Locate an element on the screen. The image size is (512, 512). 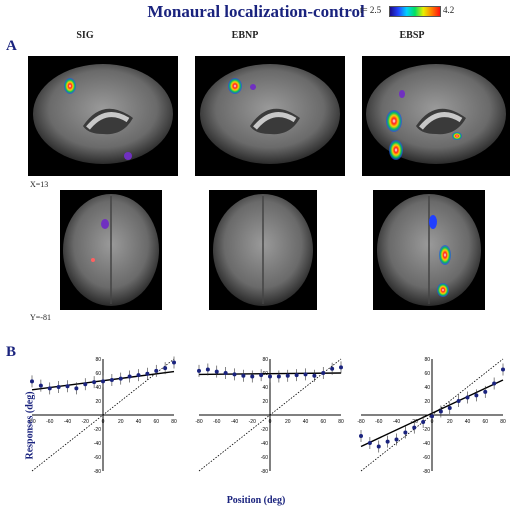
x-axis-title: Position (deg) is located at coordinates (256, 500).